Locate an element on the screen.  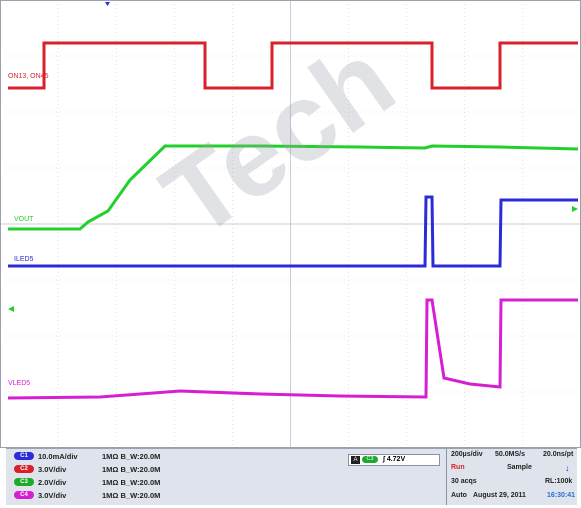
trigger-source-badge: C3 is located at coordinates (370, 459).